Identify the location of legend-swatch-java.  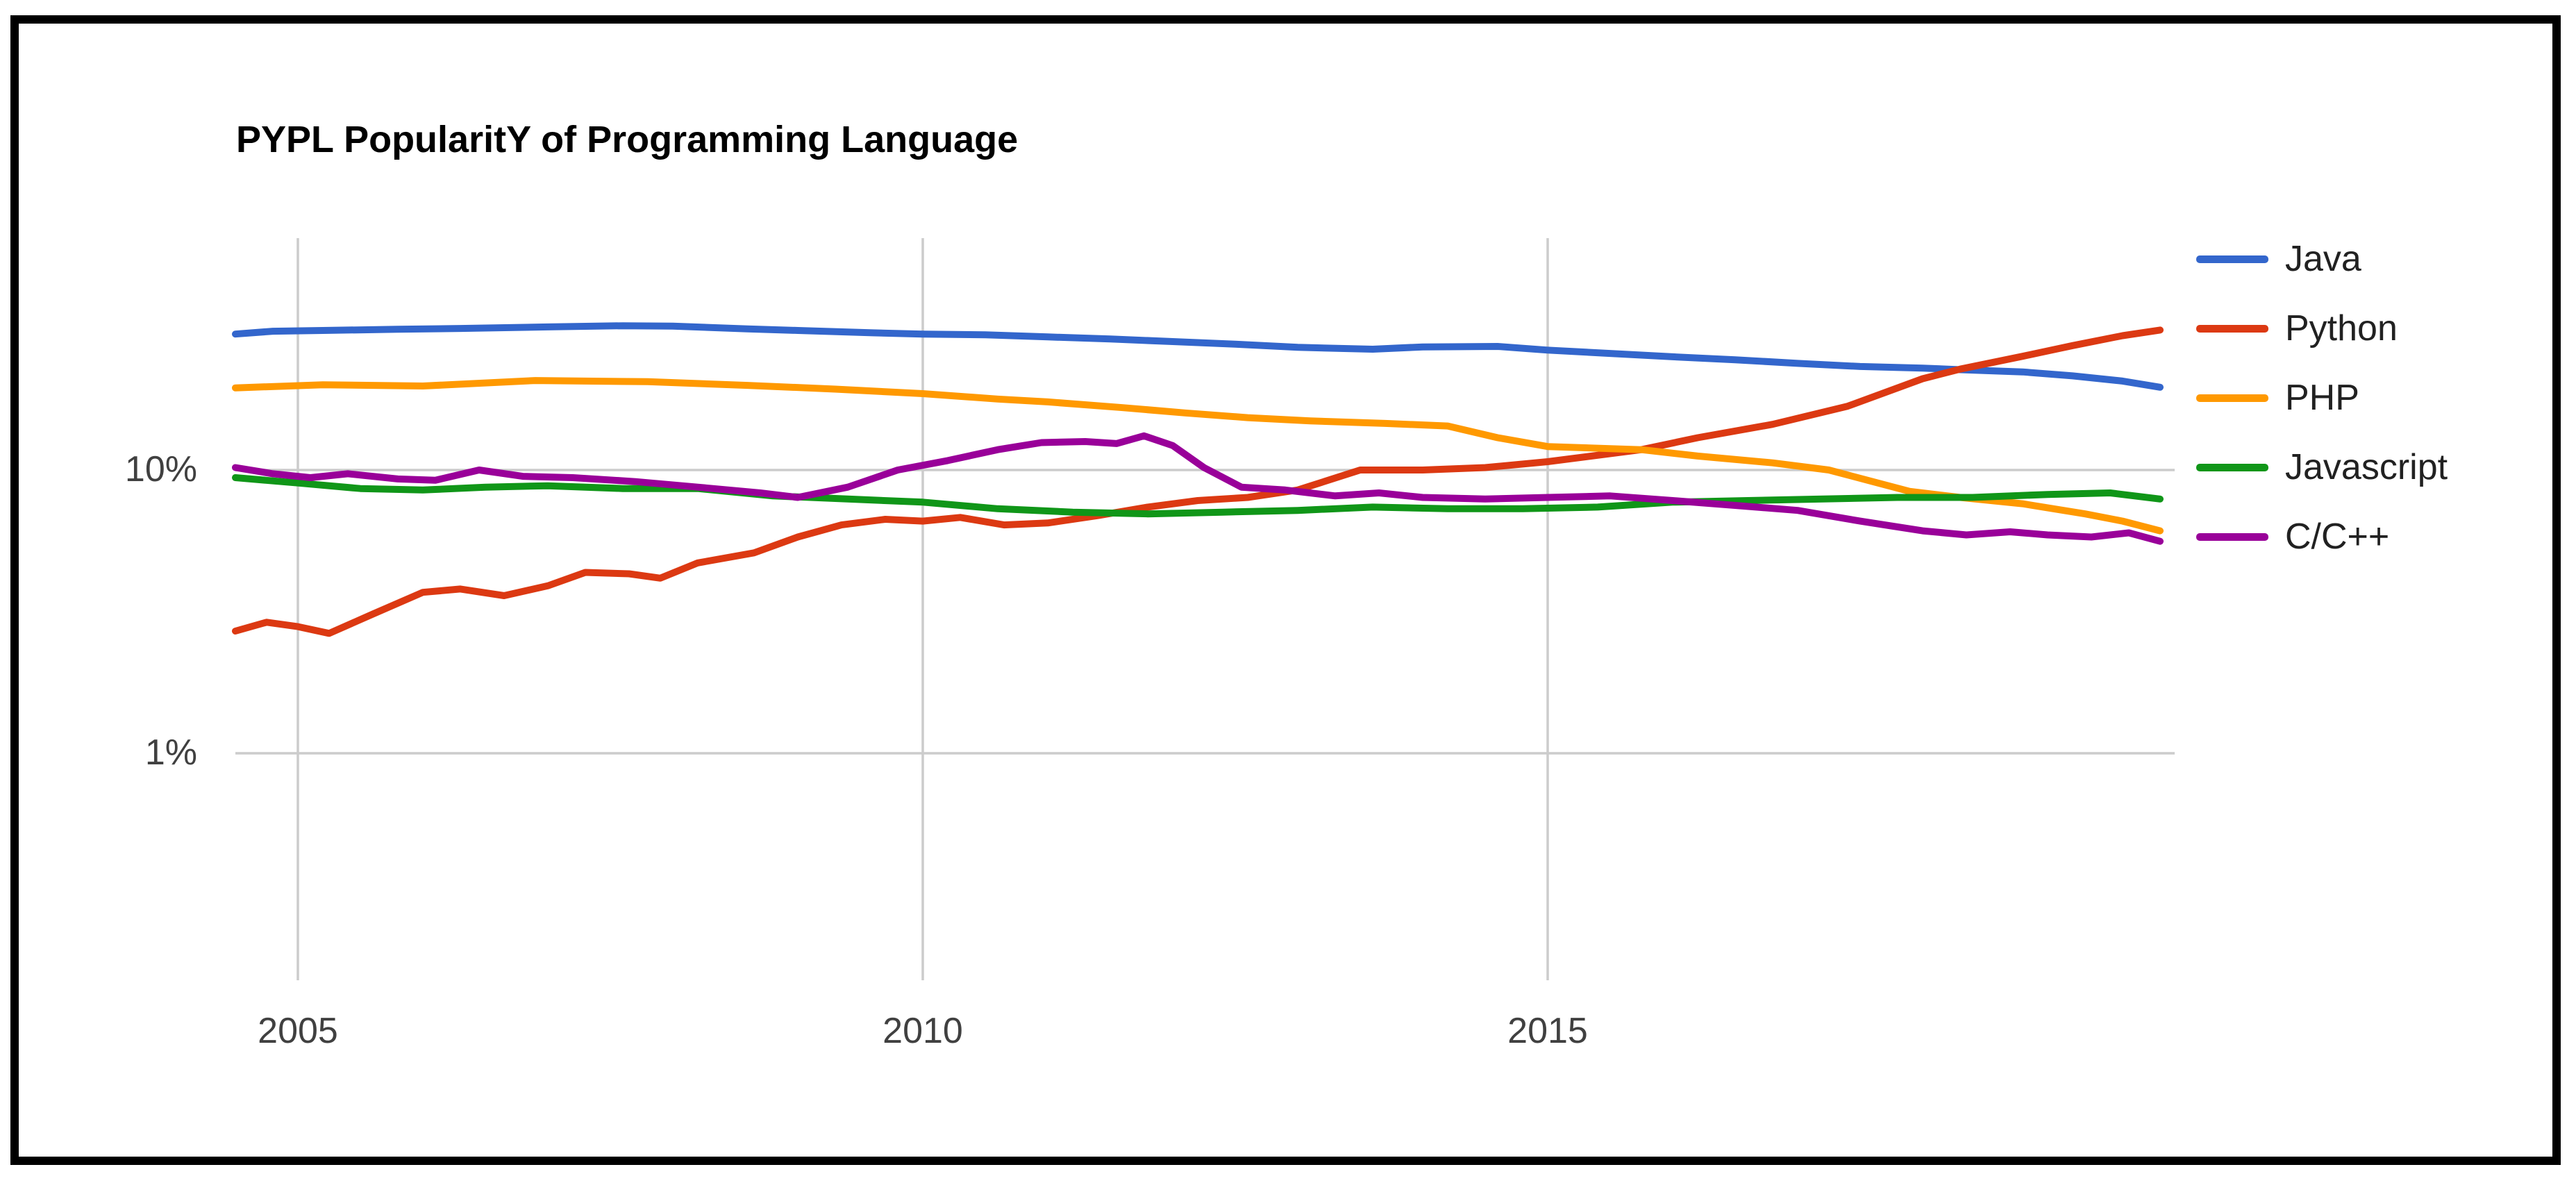
(2232, 259).